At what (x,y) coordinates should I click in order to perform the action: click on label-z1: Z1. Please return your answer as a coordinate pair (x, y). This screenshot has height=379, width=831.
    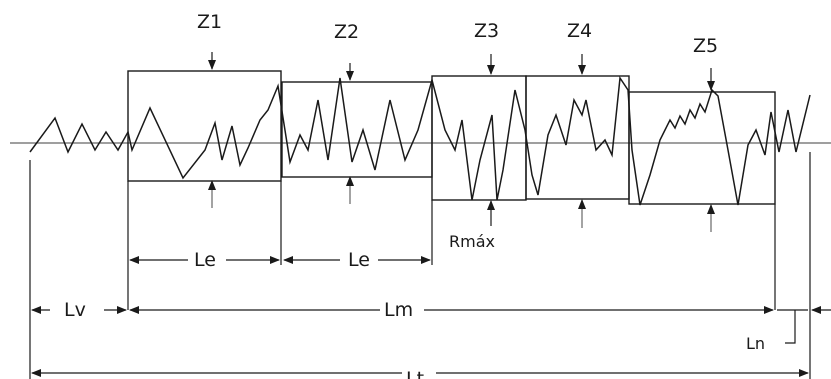
    Looking at the image, I should click on (209, 22).